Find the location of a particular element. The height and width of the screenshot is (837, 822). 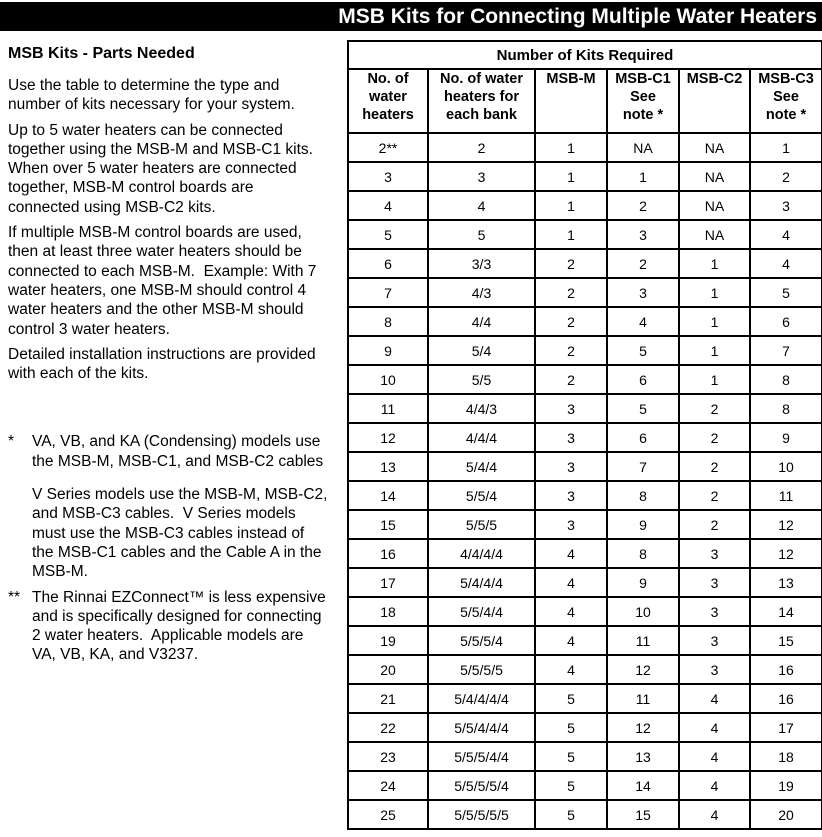

table-title-row: Number of Kits Required is located at coordinates (584, 55).